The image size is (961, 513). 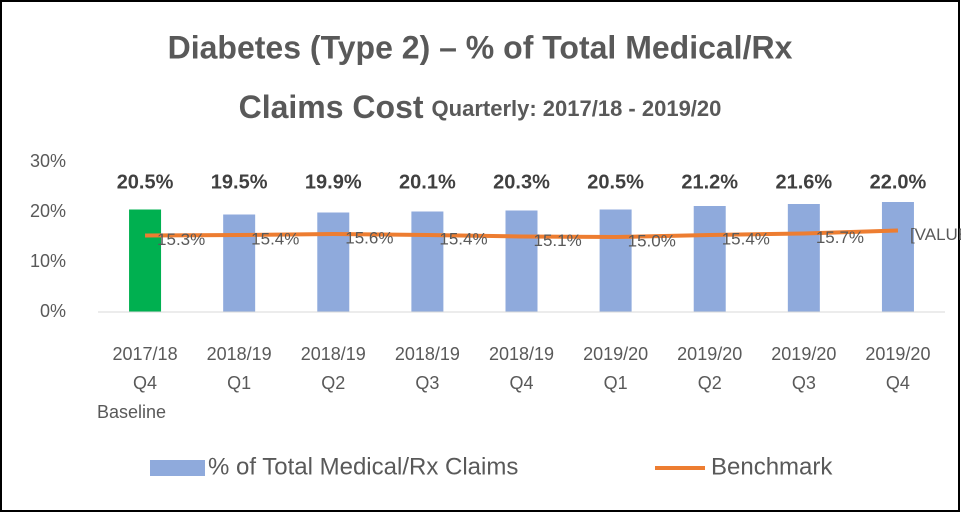 What do you see at coordinates (48, 211) in the screenshot?
I see `y-tick-label: 20%` at bounding box center [48, 211].